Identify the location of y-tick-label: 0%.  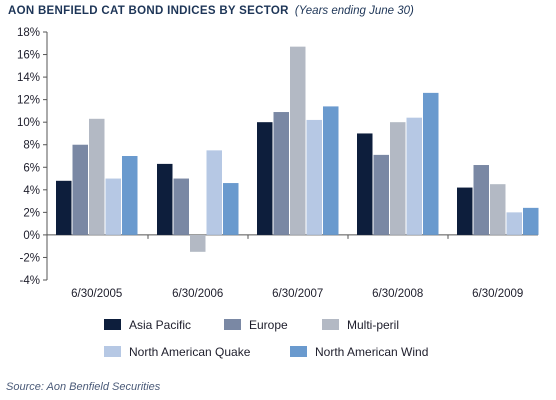
(31, 236).